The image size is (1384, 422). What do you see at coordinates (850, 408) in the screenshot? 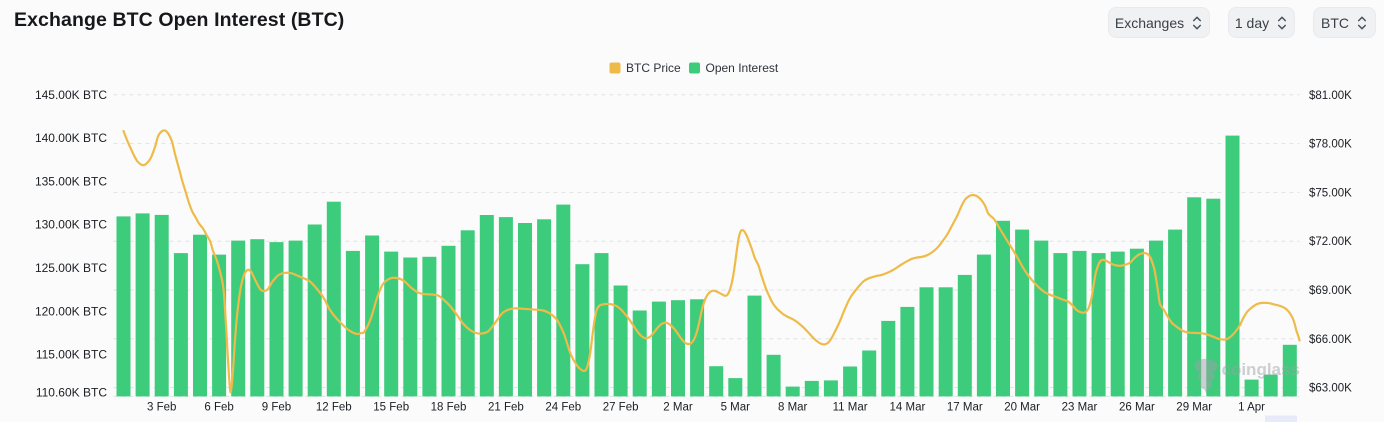
I see `svg-text: 11 Mar` at bounding box center [850, 408].